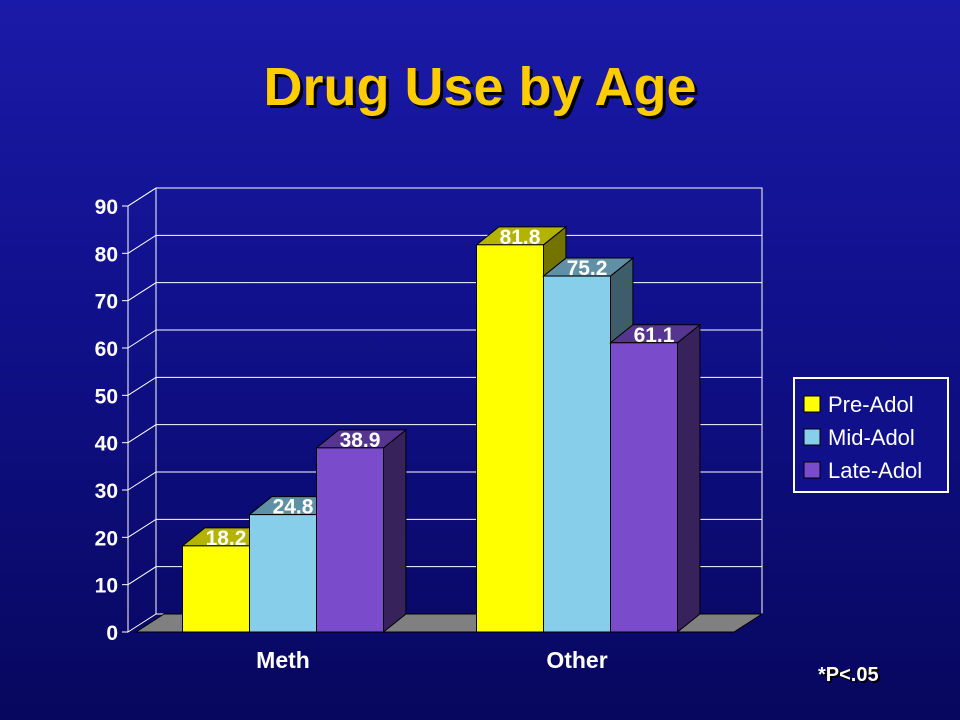 This screenshot has height=720, width=960. Describe the element at coordinates (142, 410) in the screenshot. I see `side-wall` at that location.